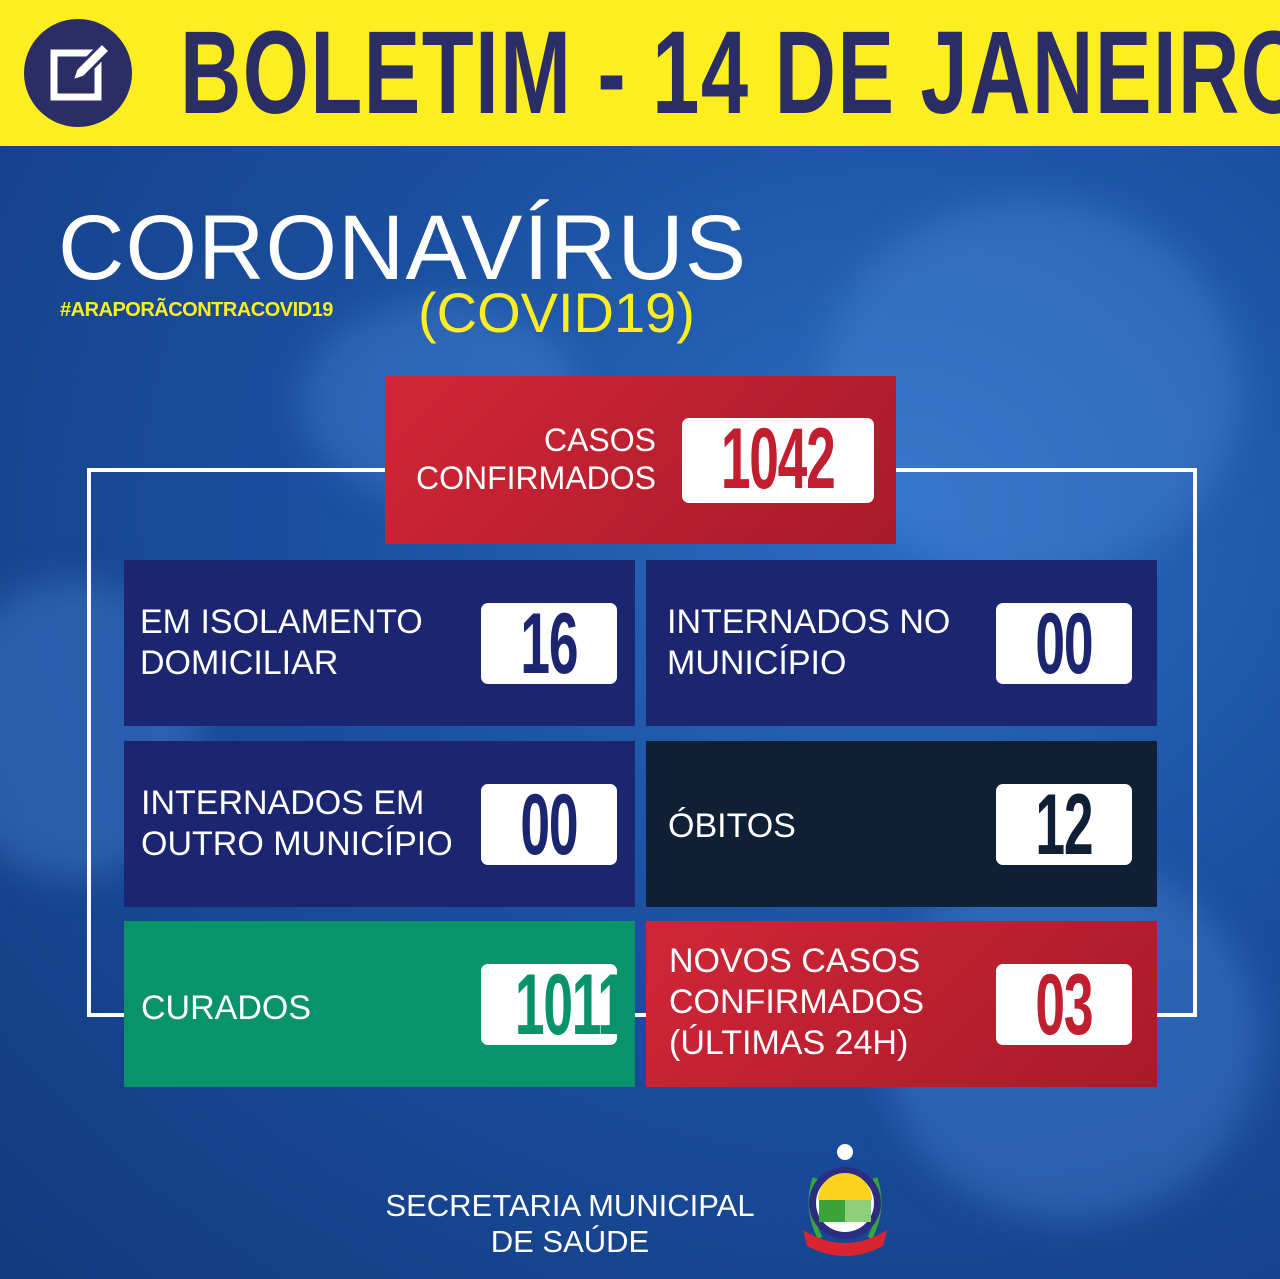  What do you see at coordinates (549, 643) in the screenshot?
I see `home-isolation-value: 16` at bounding box center [549, 643].